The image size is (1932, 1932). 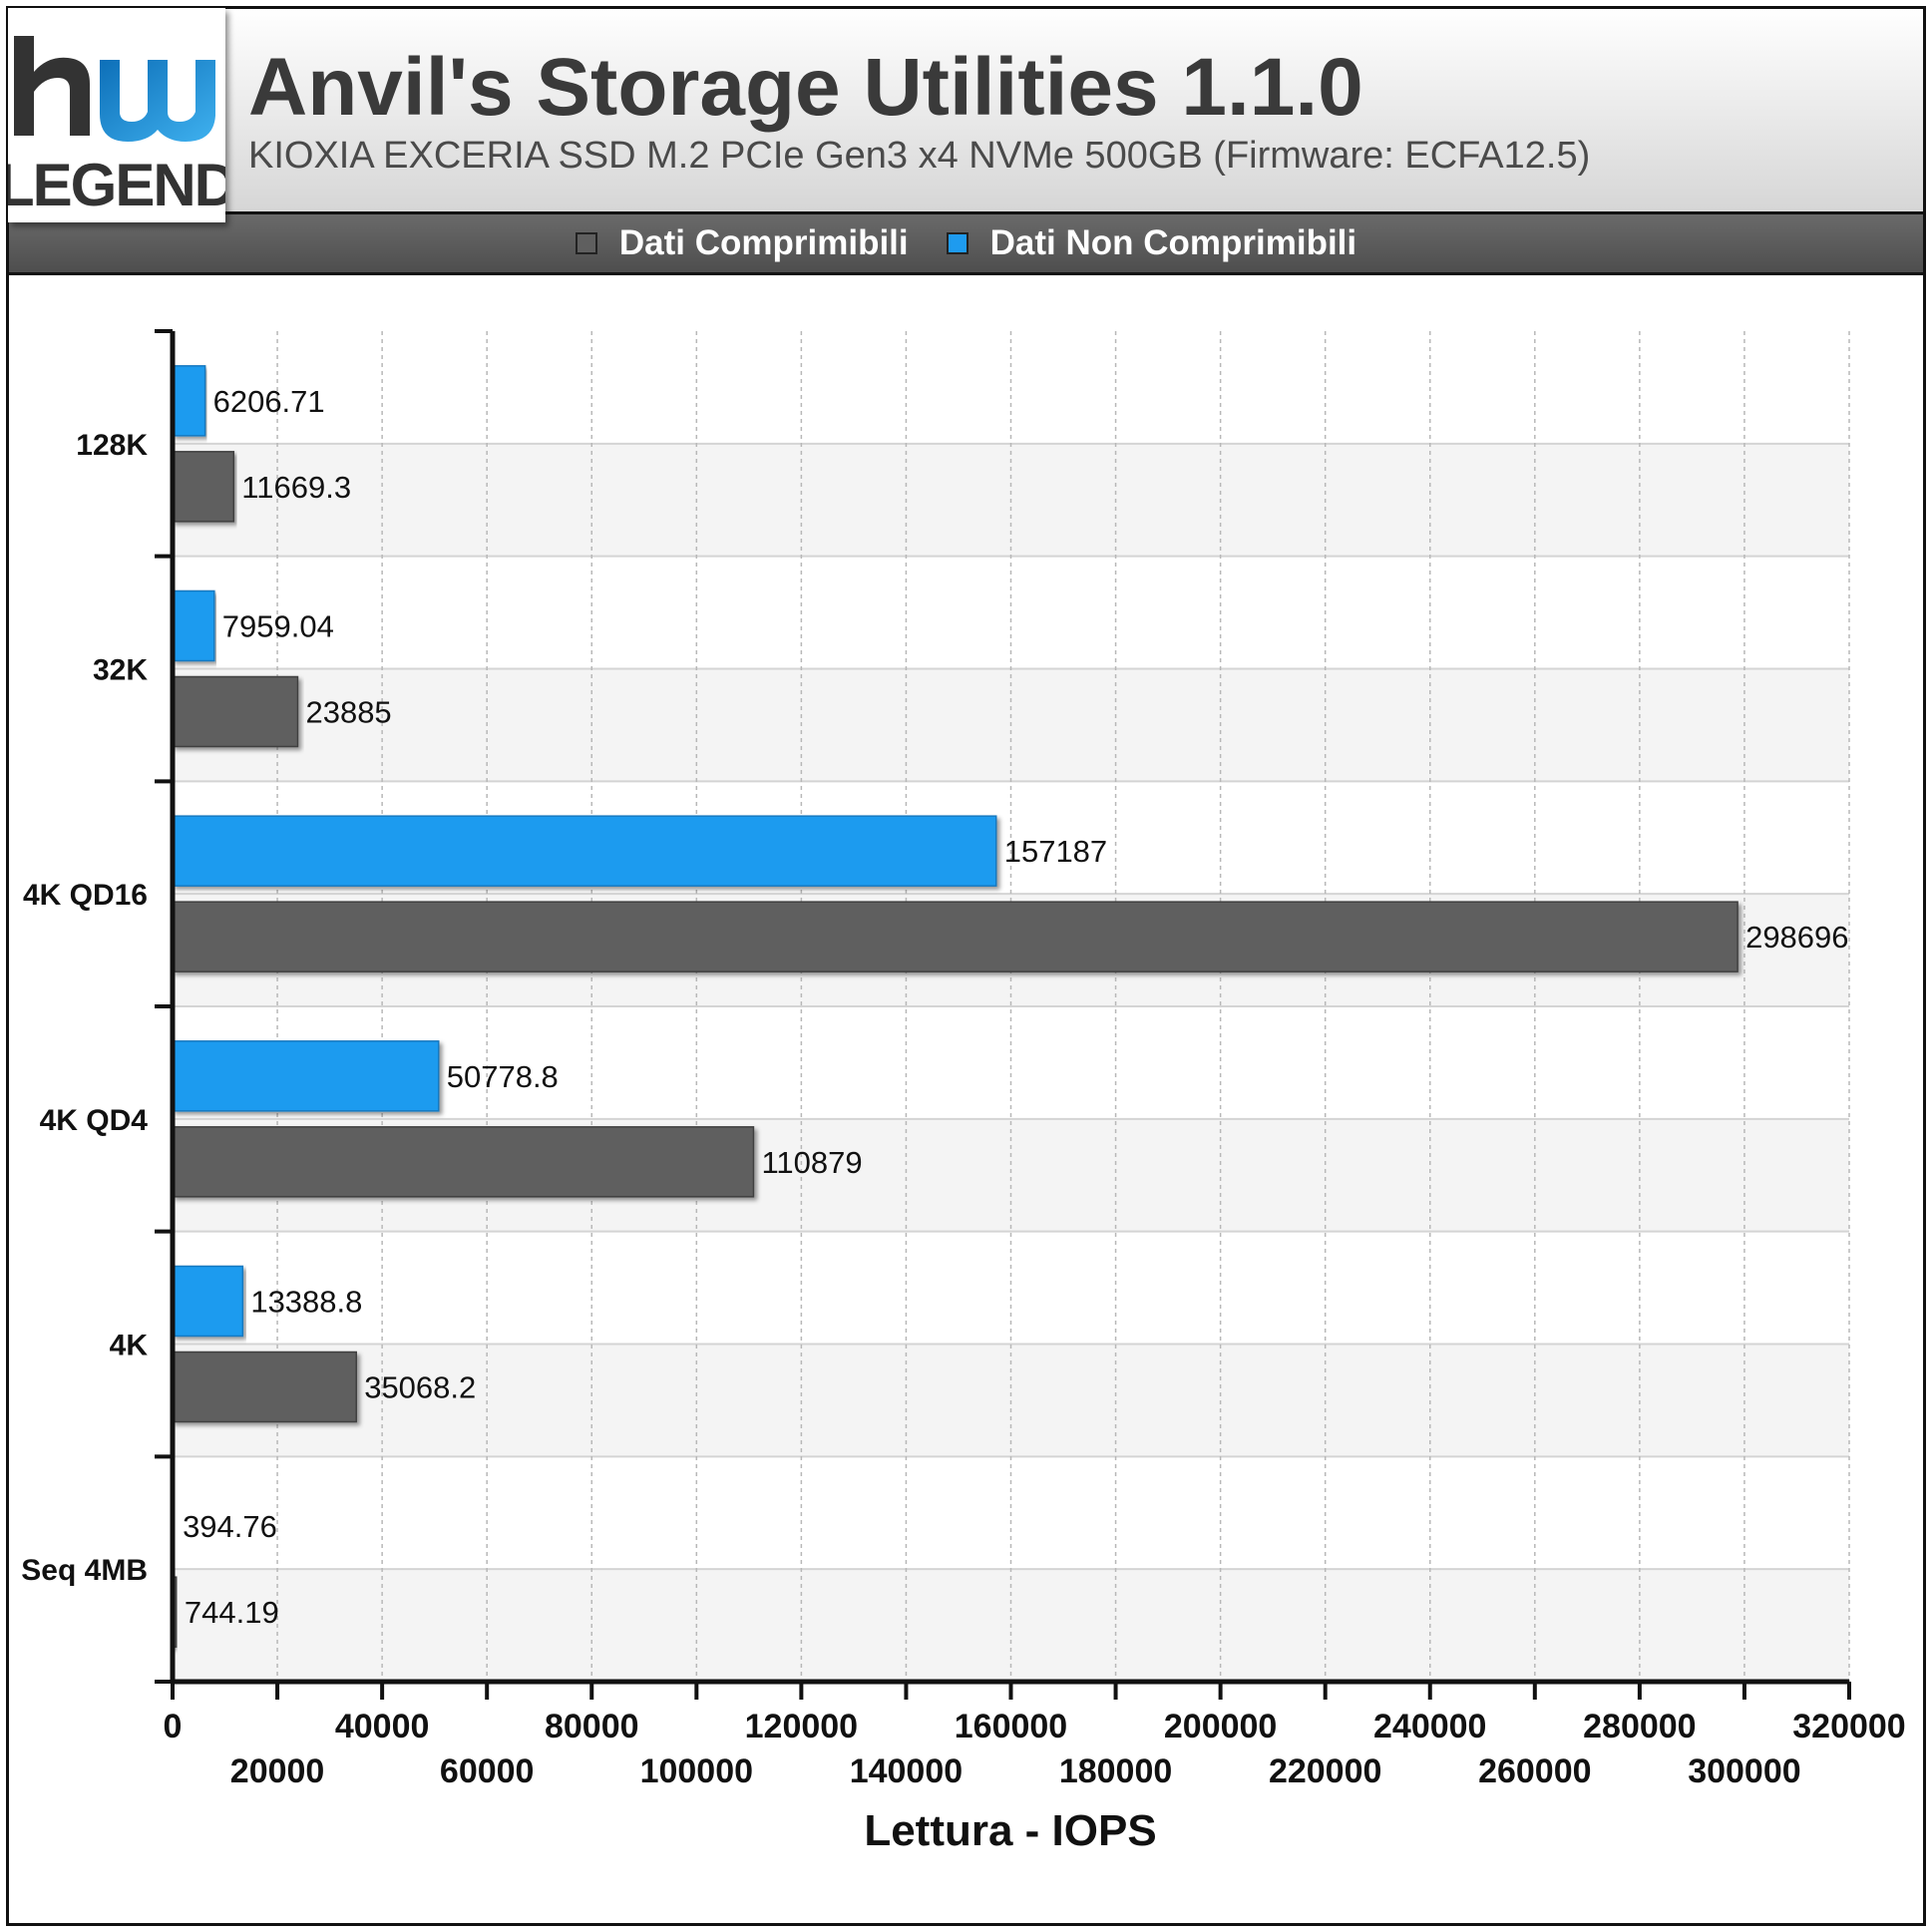 What do you see at coordinates (95, 1121) in the screenshot?
I see `category-label: 4K QD4` at bounding box center [95, 1121].